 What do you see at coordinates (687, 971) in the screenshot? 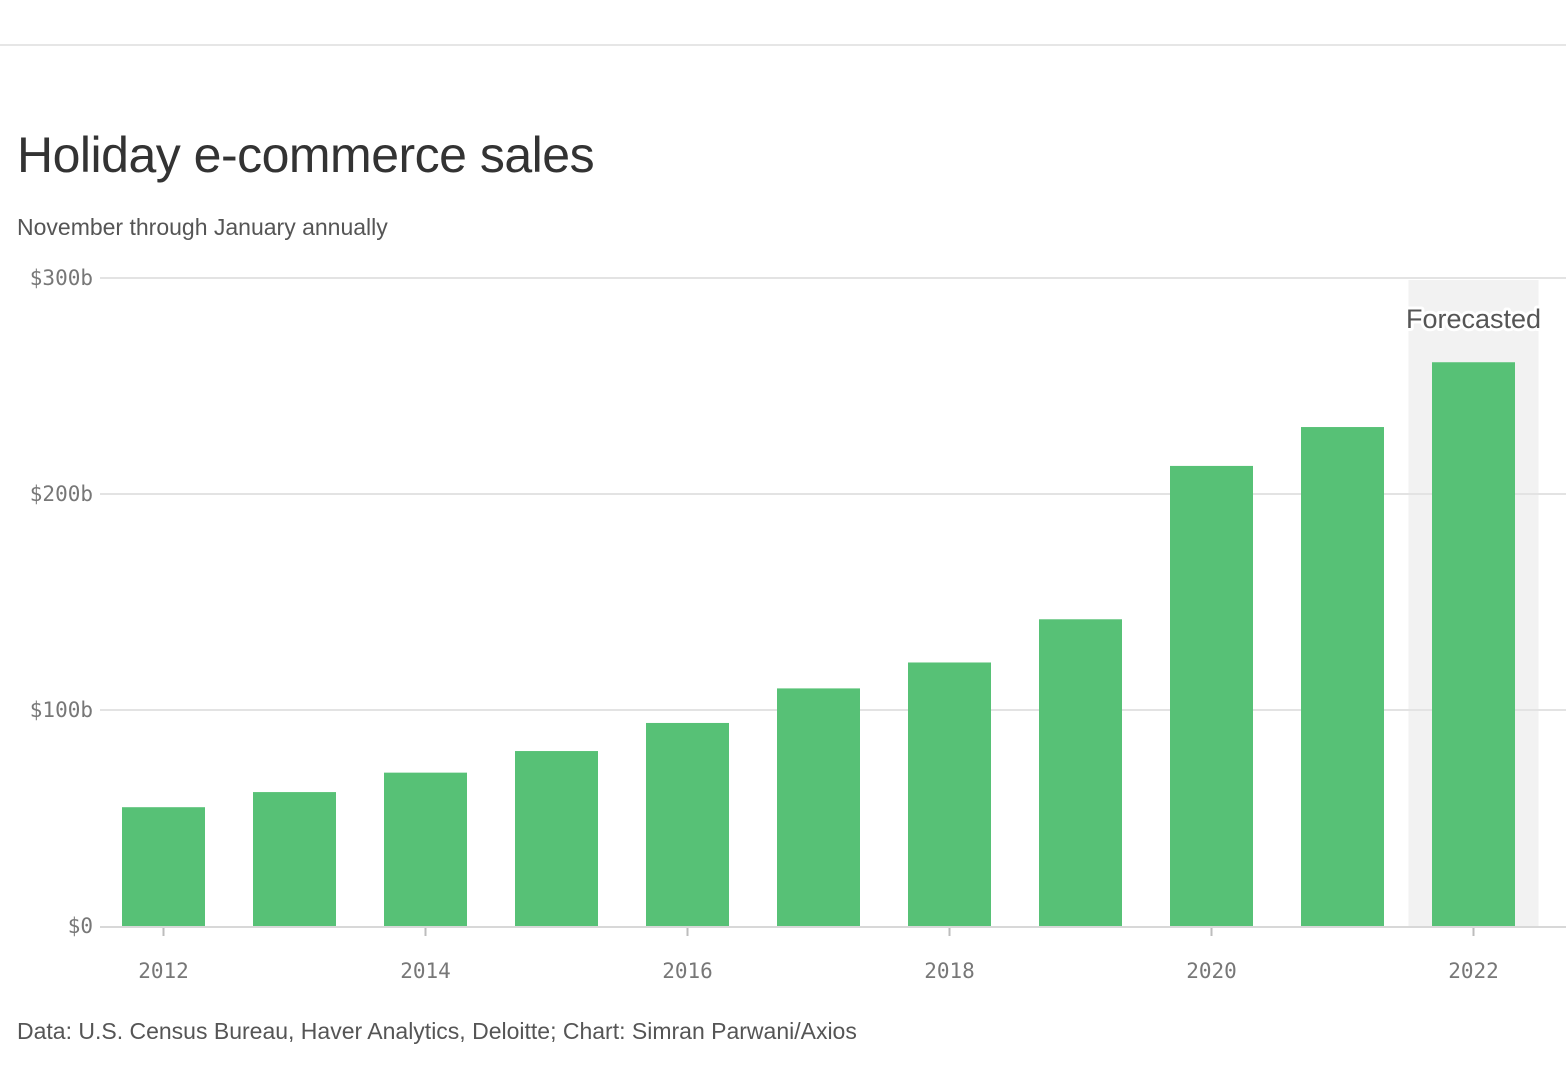
I see `x-tick-label: 2016` at bounding box center [687, 971].